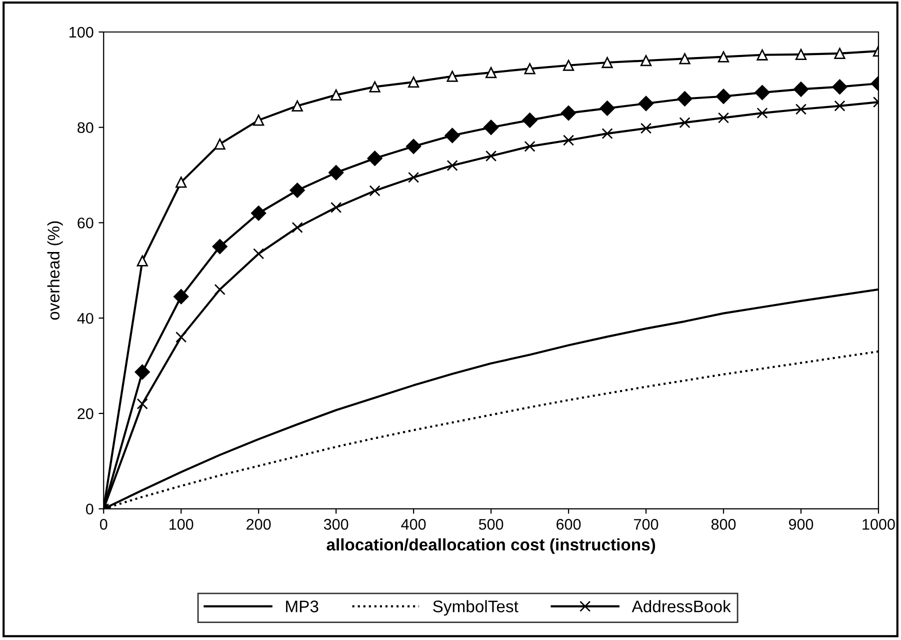  What do you see at coordinates (878, 524) in the screenshot?
I see `x-tick-label: 1000` at bounding box center [878, 524].